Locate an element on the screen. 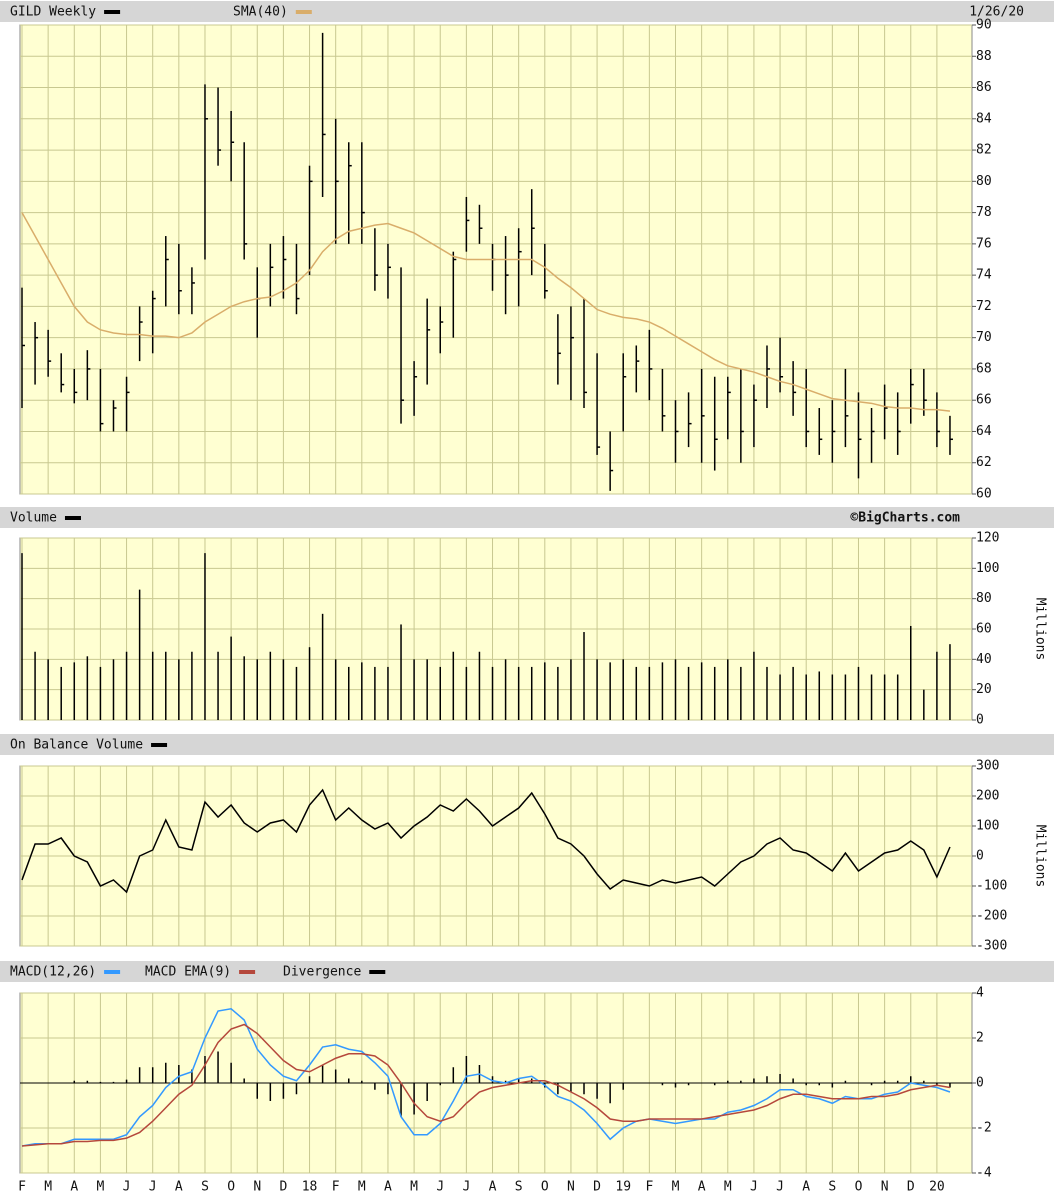 This screenshot has height=1200, width=1054. y-tick-label: -2 is located at coordinates (984, 1128).